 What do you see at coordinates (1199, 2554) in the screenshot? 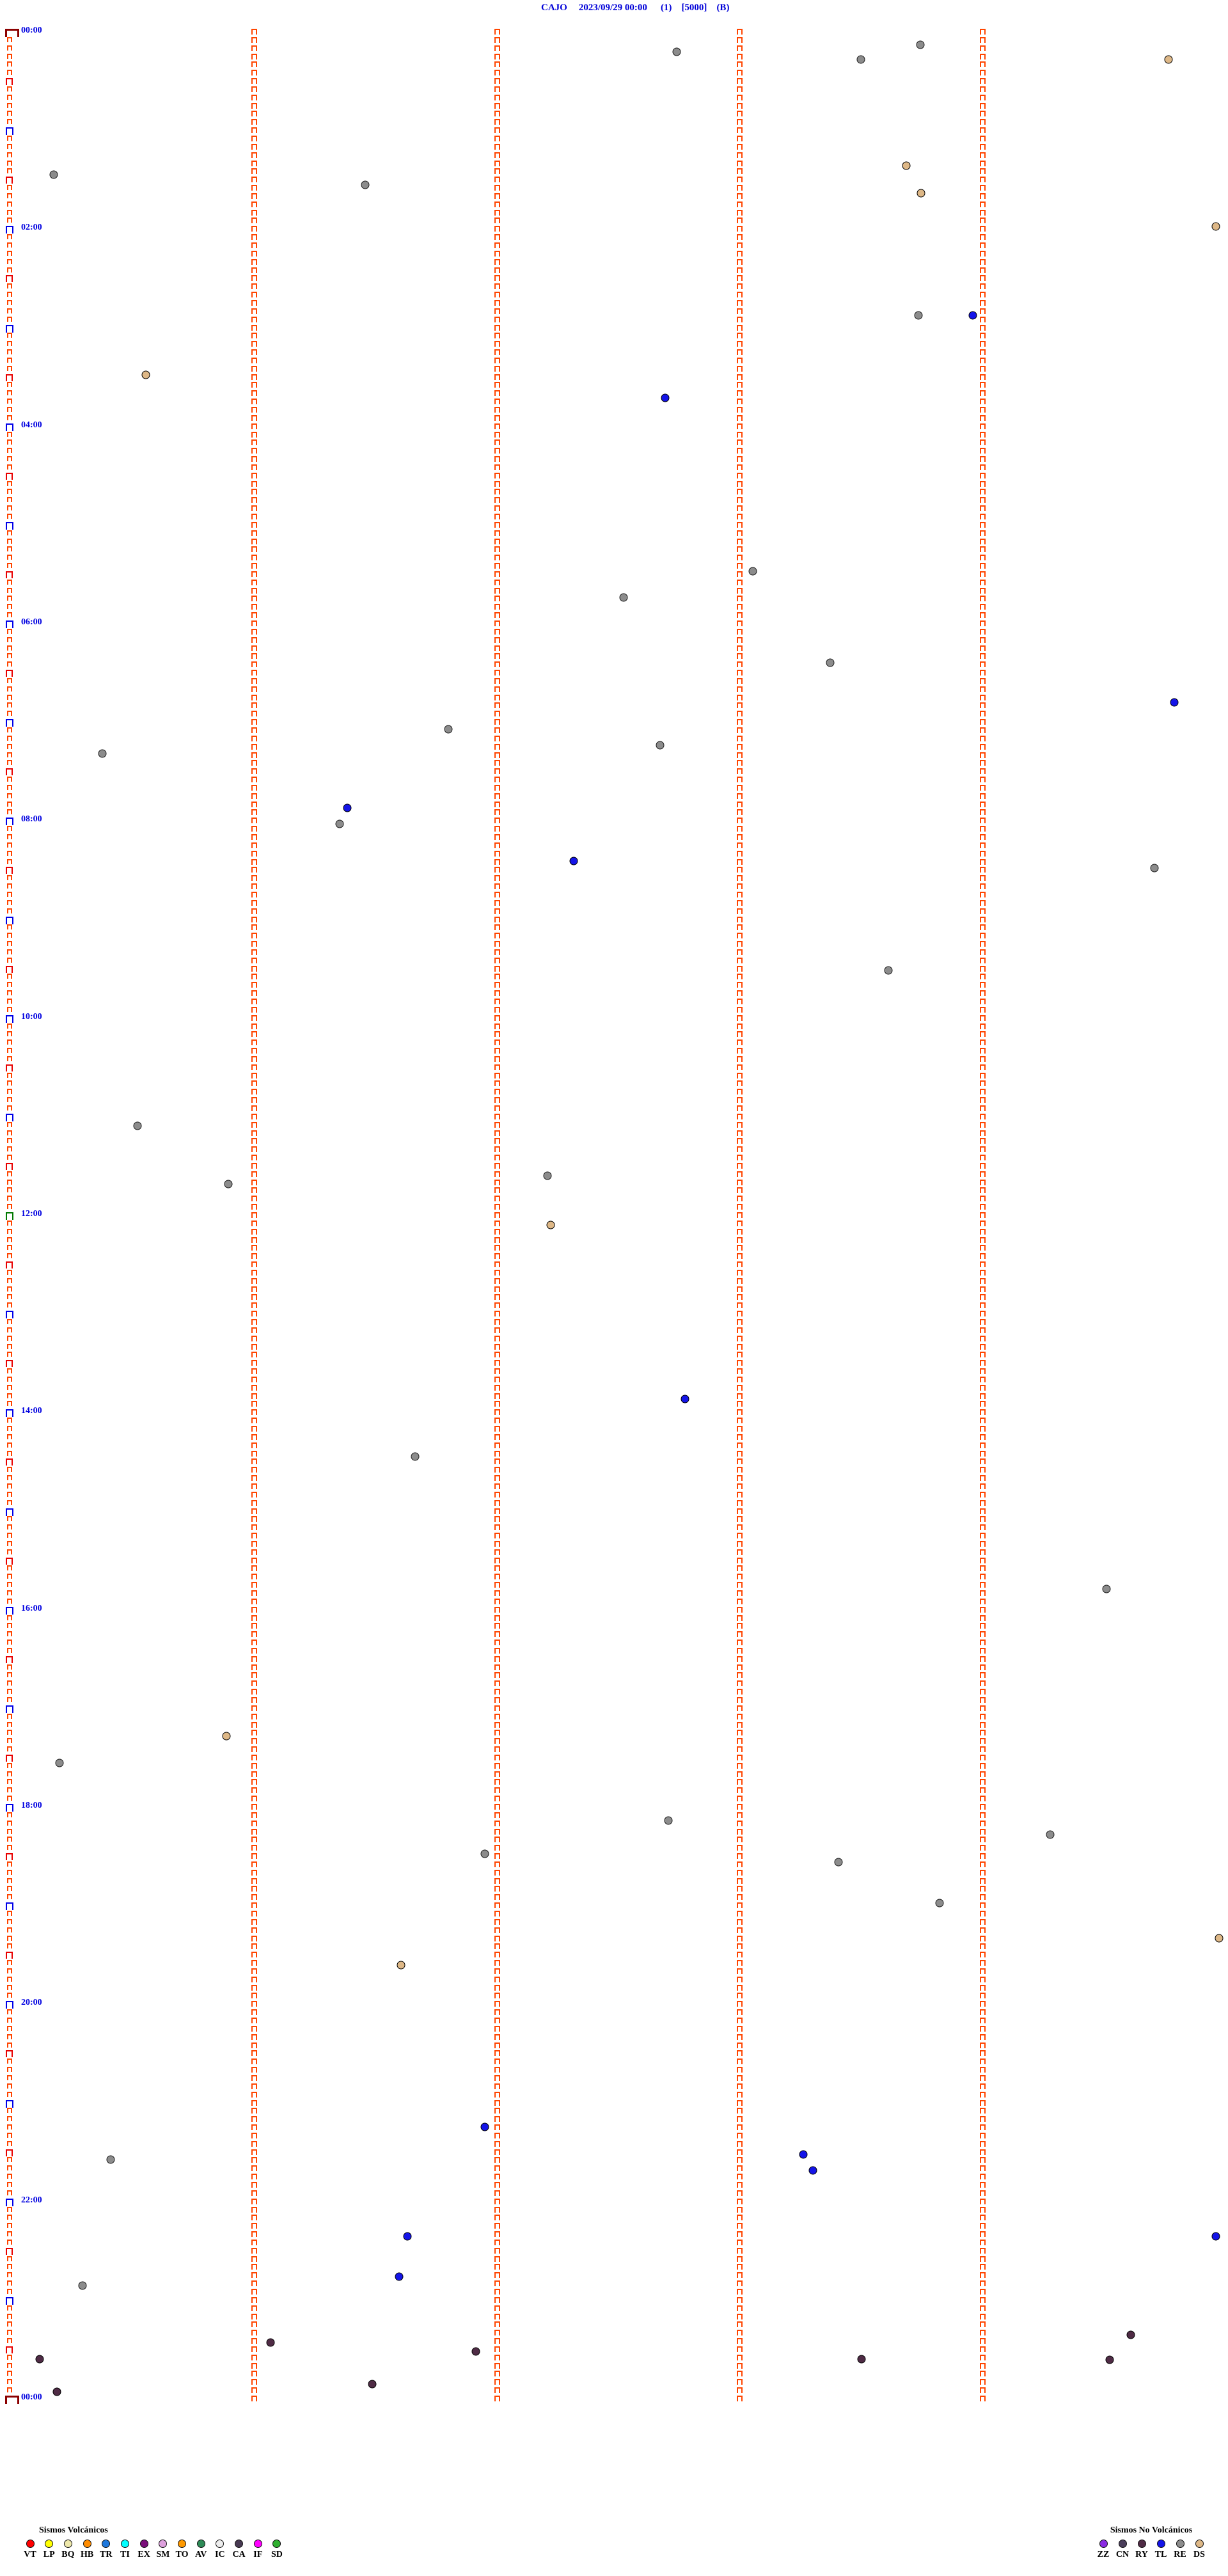
I see `legend-code: DS` at bounding box center [1199, 2554].